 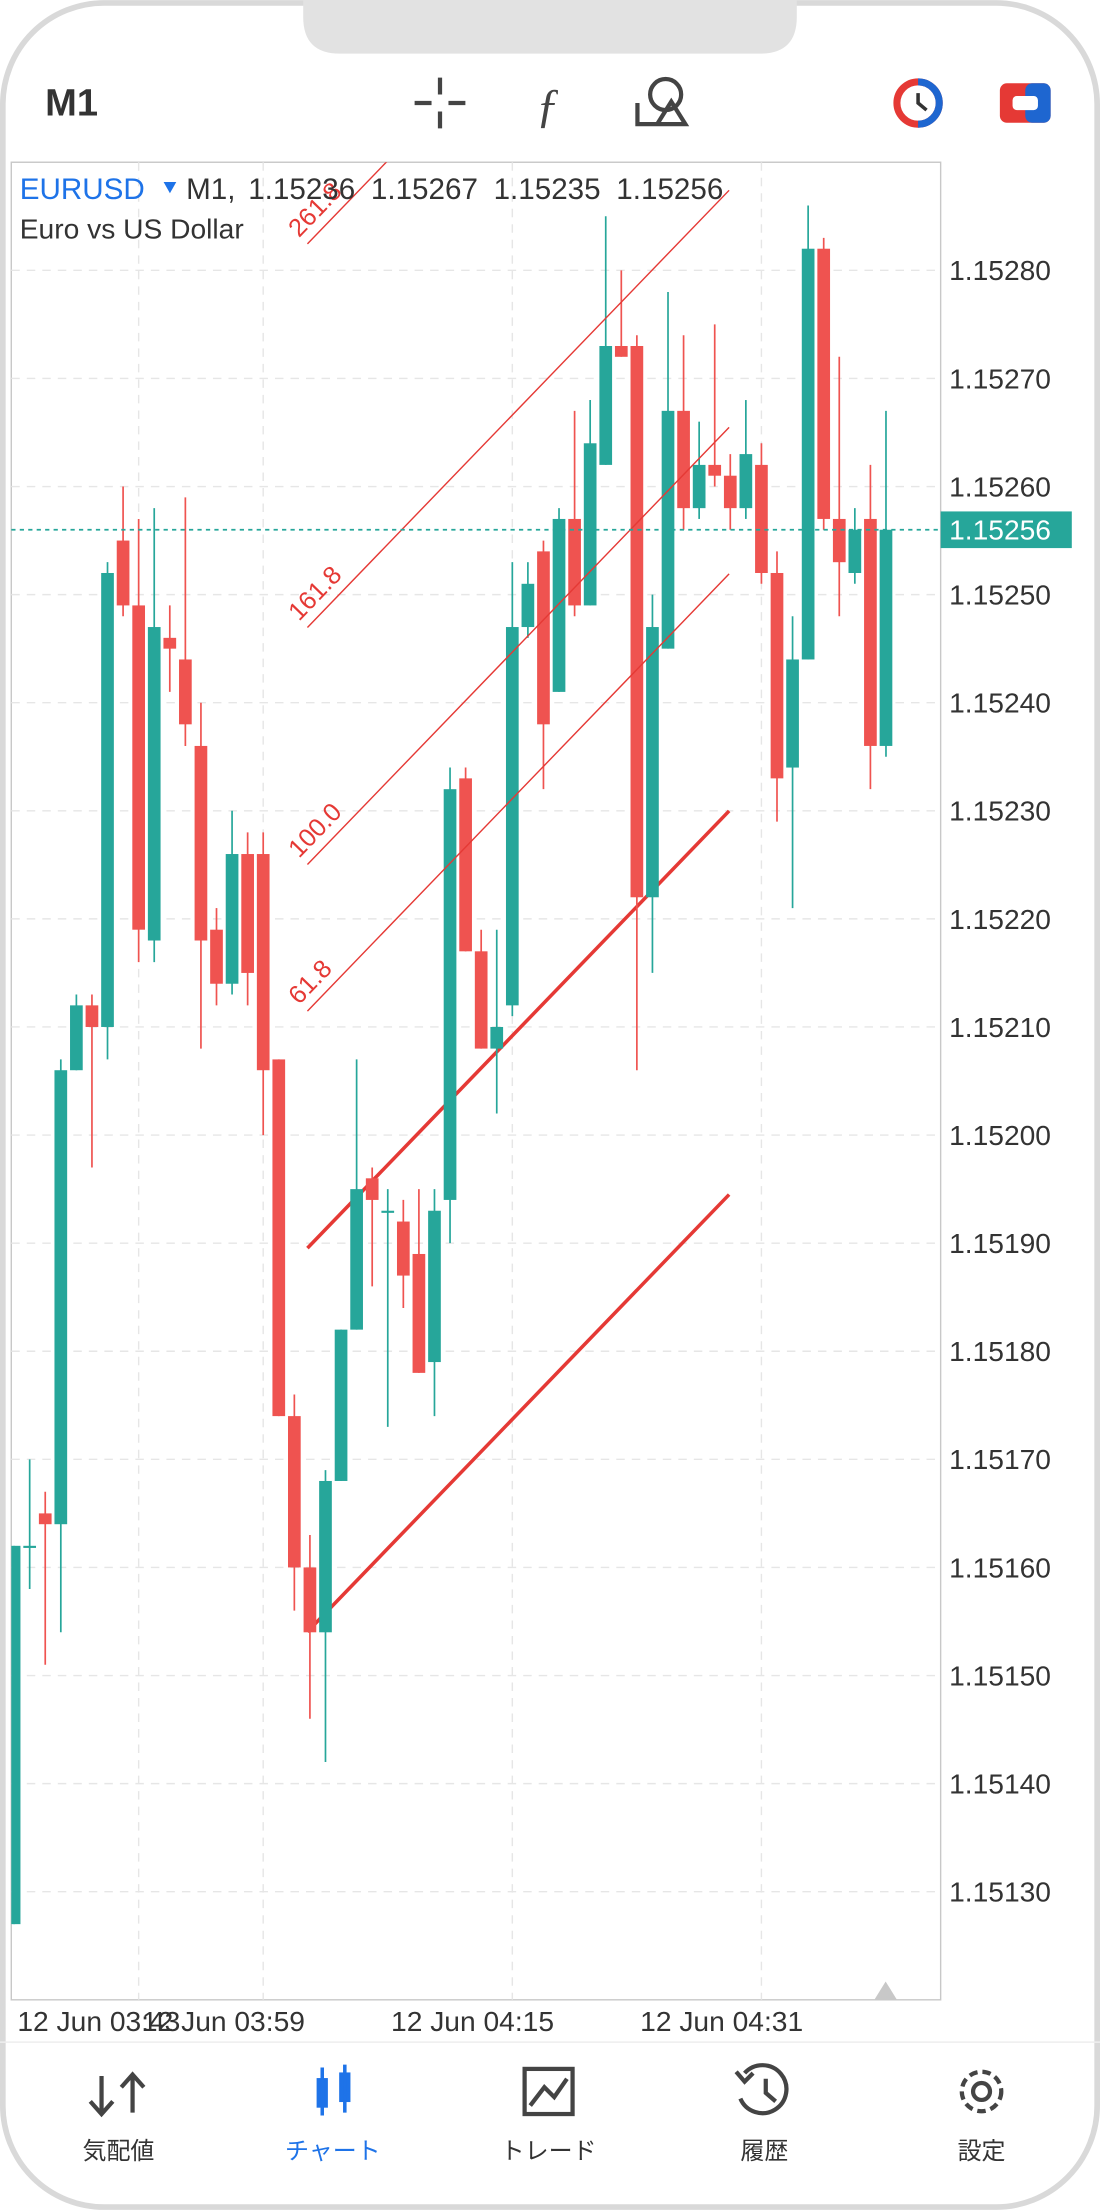 What do you see at coordinates (1000, 1351) in the screenshot?
I see `y-tick-label: 1.15180` at bounding box center [1000, 1351].